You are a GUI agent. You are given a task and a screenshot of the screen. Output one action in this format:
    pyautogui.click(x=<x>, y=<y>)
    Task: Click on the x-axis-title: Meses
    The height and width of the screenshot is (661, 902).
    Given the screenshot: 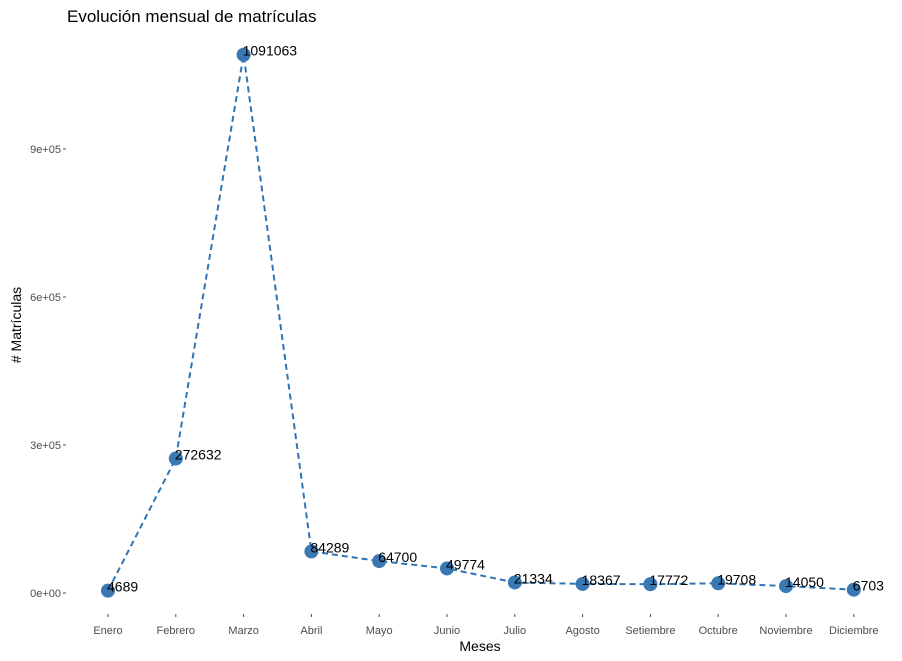 What is the action you would take?
    pyautogui.click(x=479, y=646)
    